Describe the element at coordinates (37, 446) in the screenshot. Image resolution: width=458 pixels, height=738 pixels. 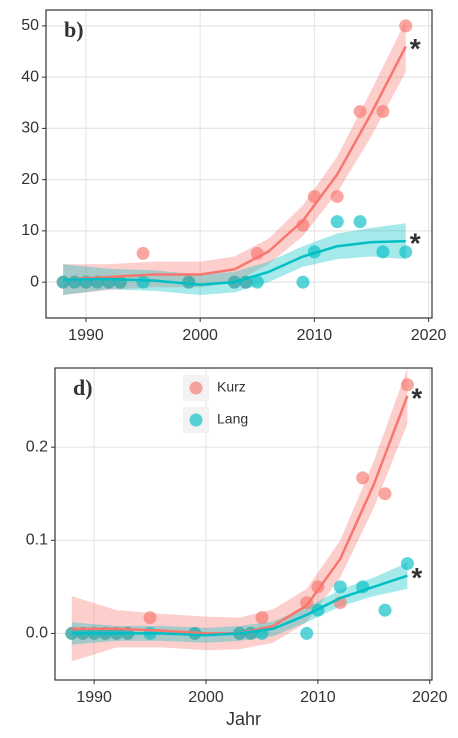
I see `y-tick-label: 0.2` at that location.